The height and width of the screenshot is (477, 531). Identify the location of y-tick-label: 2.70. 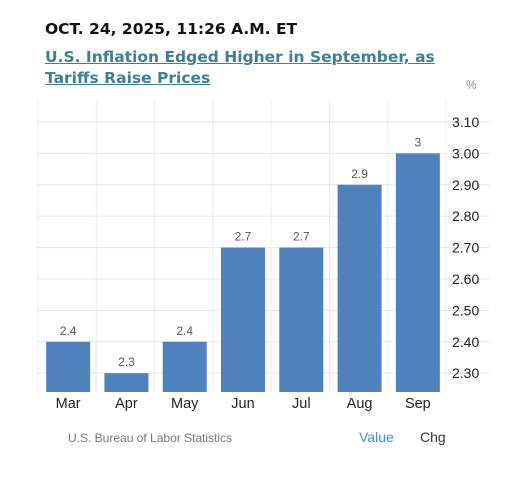
(465, 248).